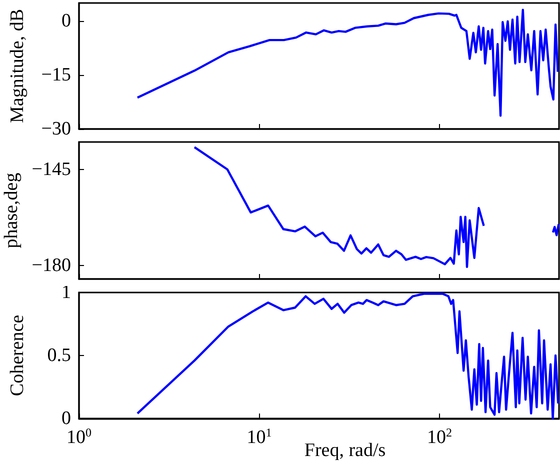 The image size is (560, 461). Describe the element at coordinates (17, 66) in the screenshot. I see `y-axis-title: Magnitude, dB` at that location.